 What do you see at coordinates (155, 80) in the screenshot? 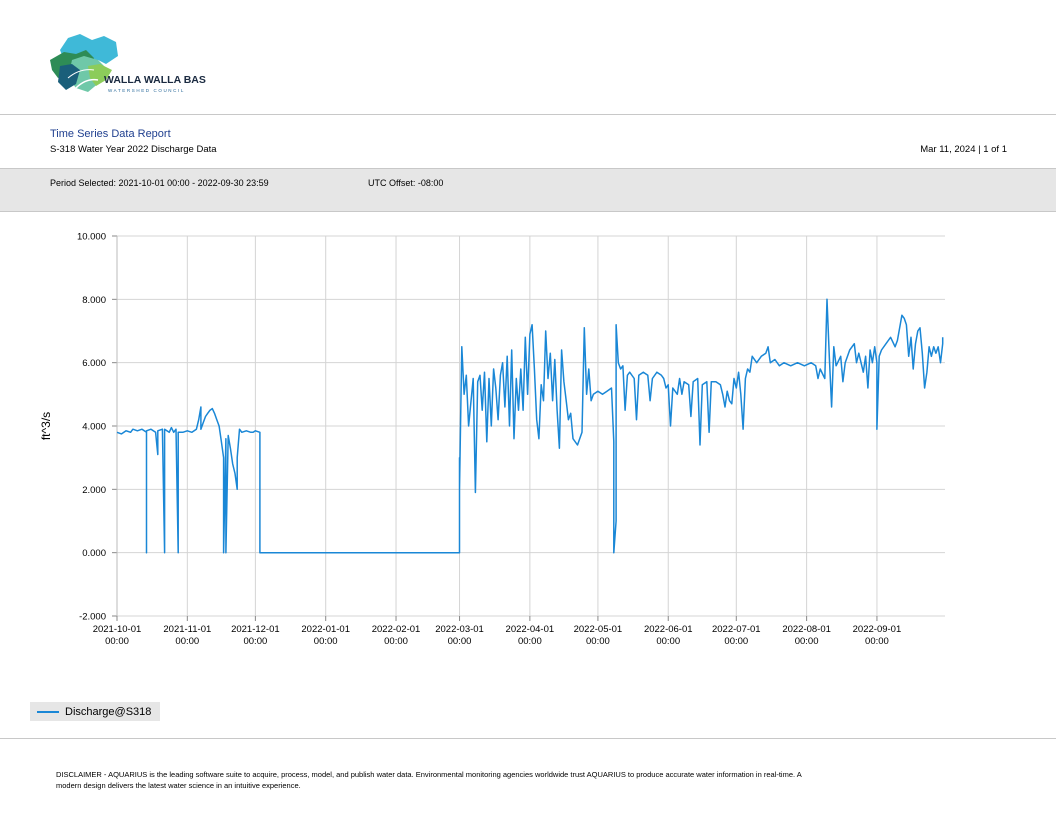
I see `logo-line1: WALLA WALLA BASIN` at bounding box center [155, 80].